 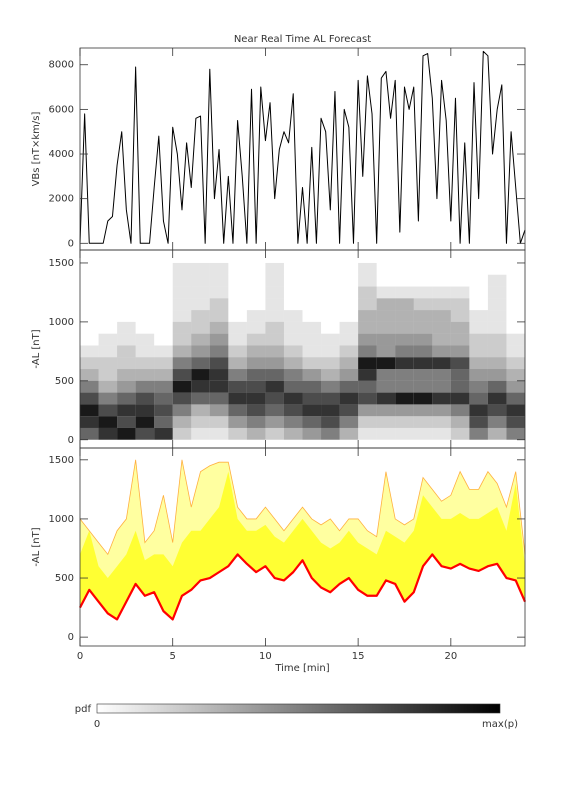 I want to click on colorbar-label: pdf, so click(x=83, y=709).